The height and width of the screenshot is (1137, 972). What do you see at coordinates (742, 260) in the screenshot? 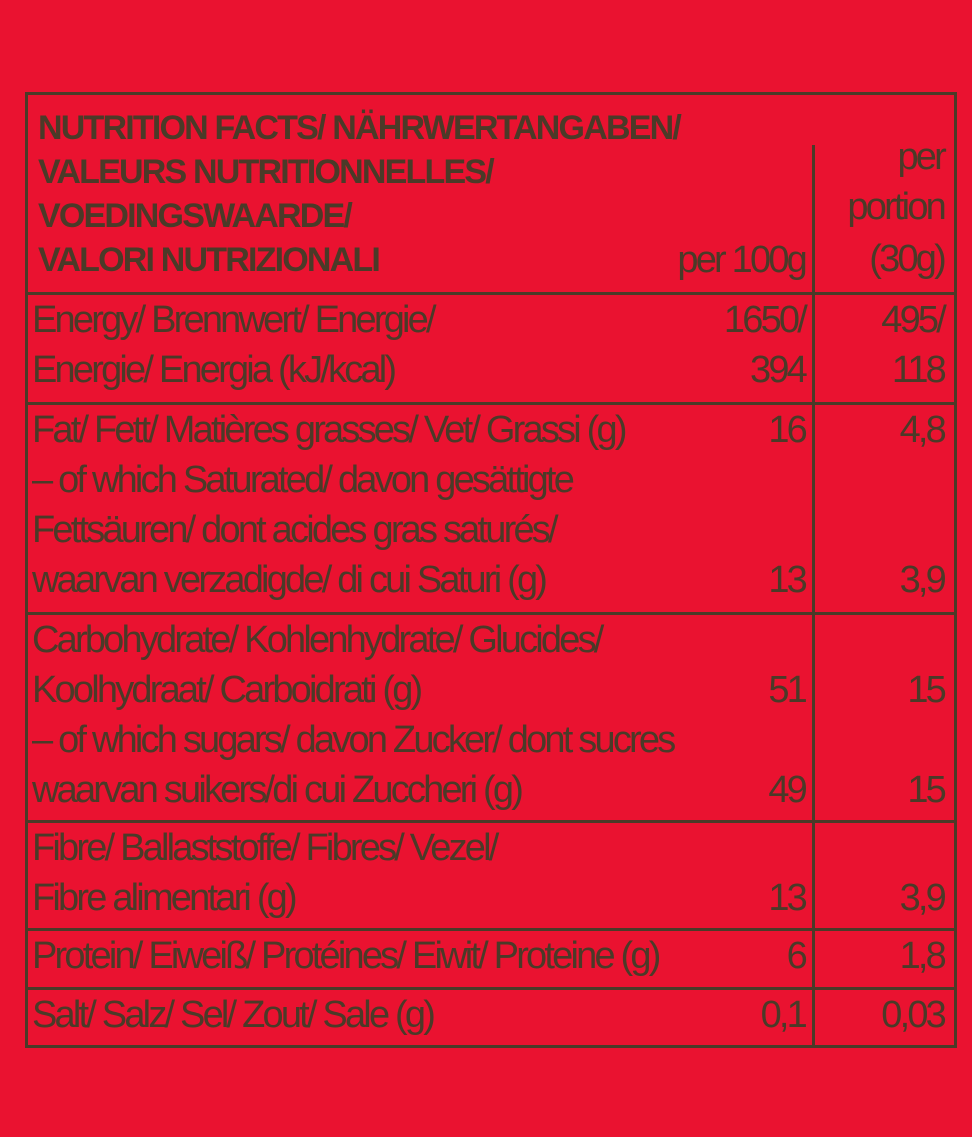
I see `per-100g-header: per 100g` at bounding box center [742, 260].